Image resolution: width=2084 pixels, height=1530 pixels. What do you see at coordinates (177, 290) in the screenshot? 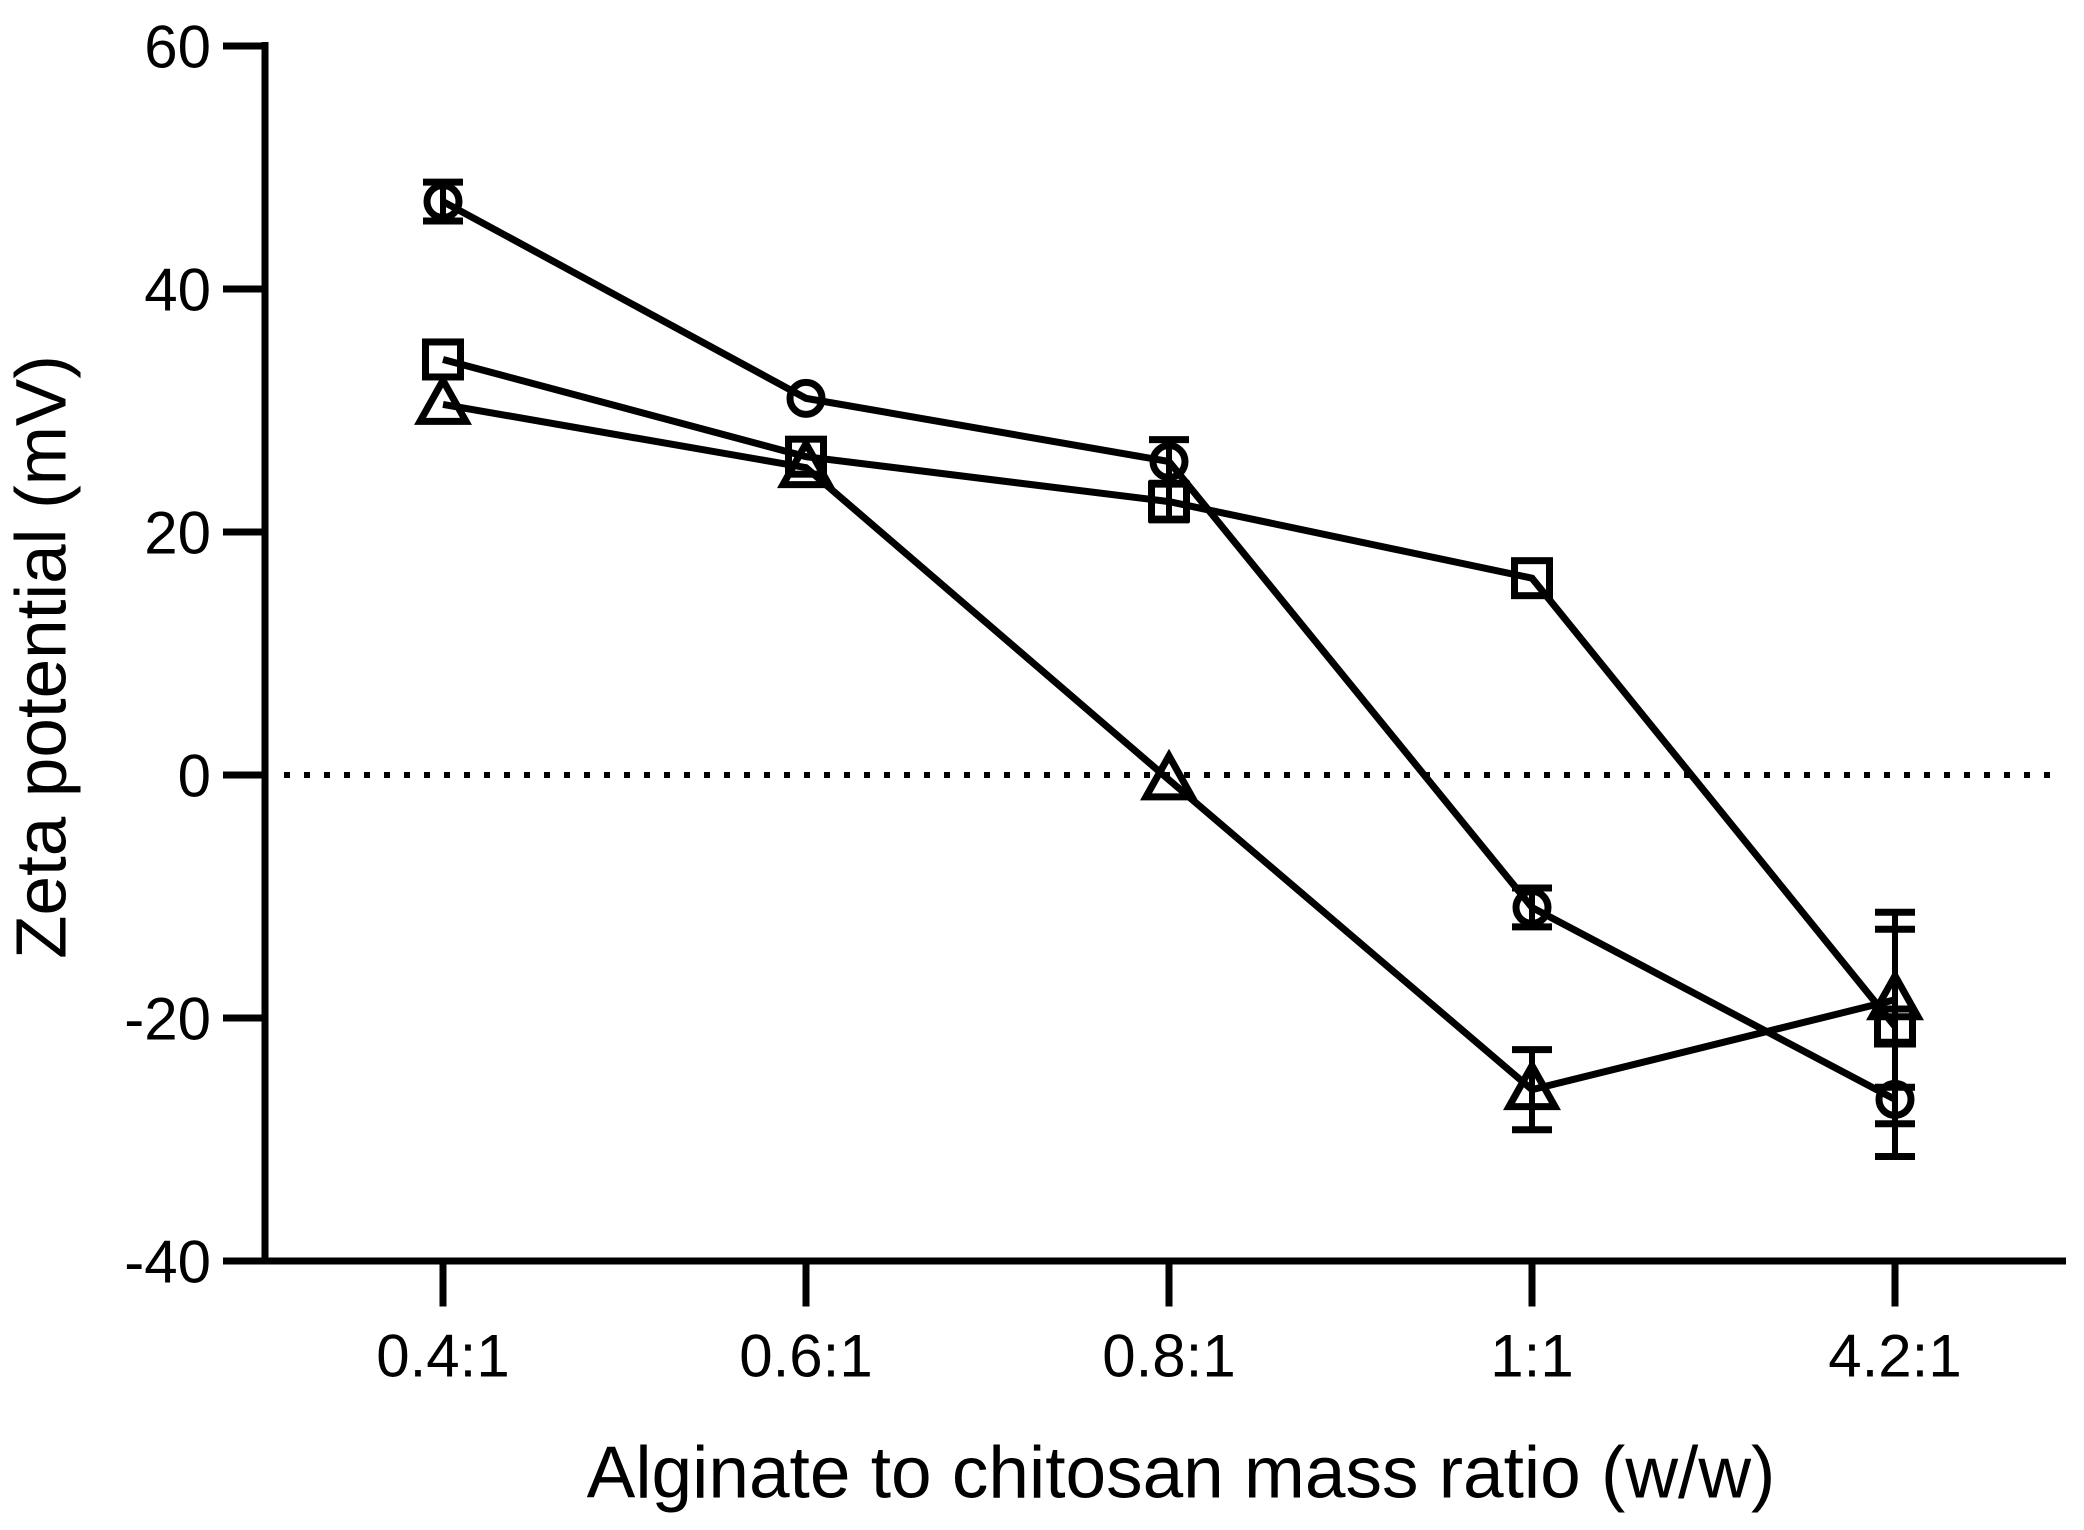
I see `y-tick-label: 40` at bounding box center [177, 290].